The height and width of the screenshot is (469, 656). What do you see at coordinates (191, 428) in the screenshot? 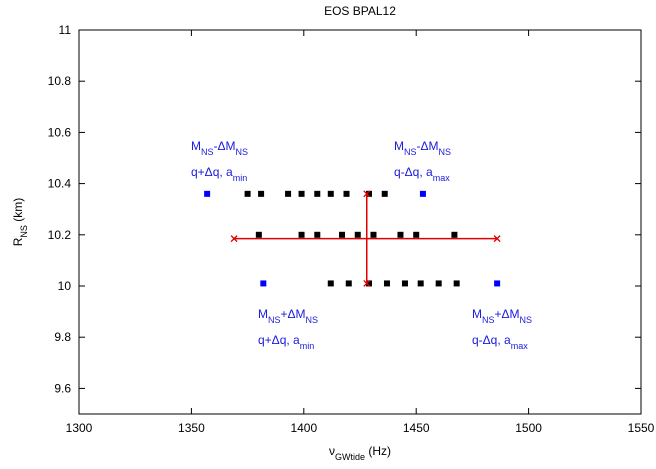
I see `x-tick-label: 1350` at bounding box center [191, 428].